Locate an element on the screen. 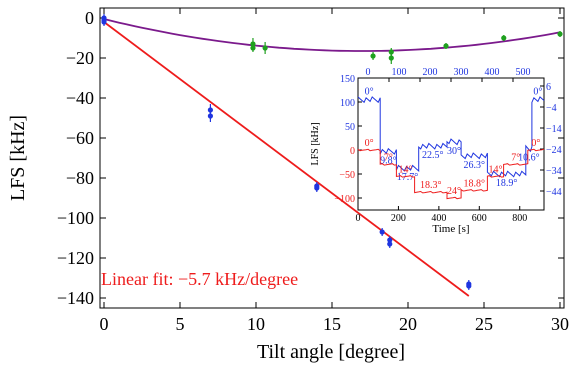 The height and width of the screenshot is (371, 569). main-y-tick-label: −60 is located at coordinates (80, 138).